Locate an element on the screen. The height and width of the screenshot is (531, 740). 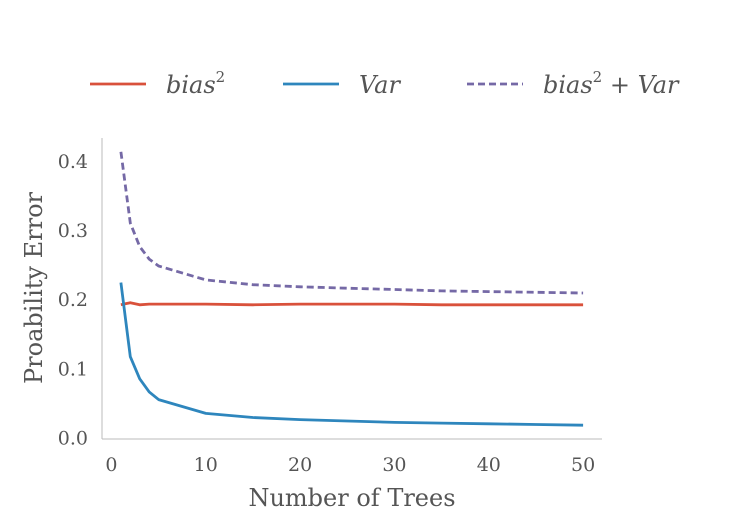
legend: bias2 Var bias2 + Var is located at coordinates (385, 83).